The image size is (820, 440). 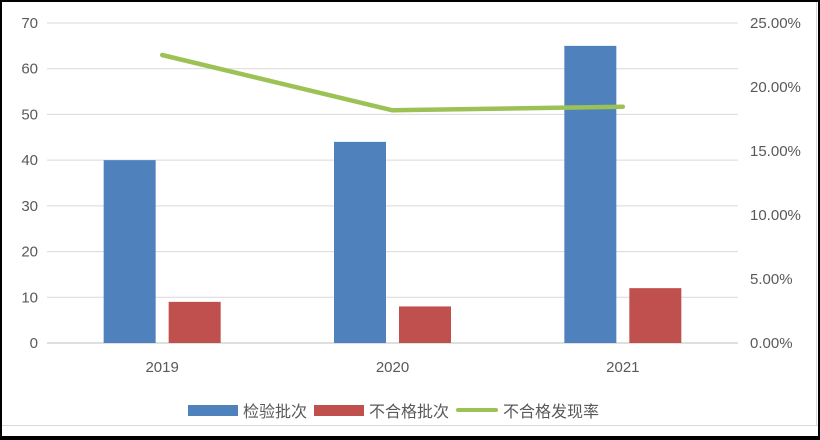 I want to click on left-axis-tick-label: 70, so click(x=29, y=23).